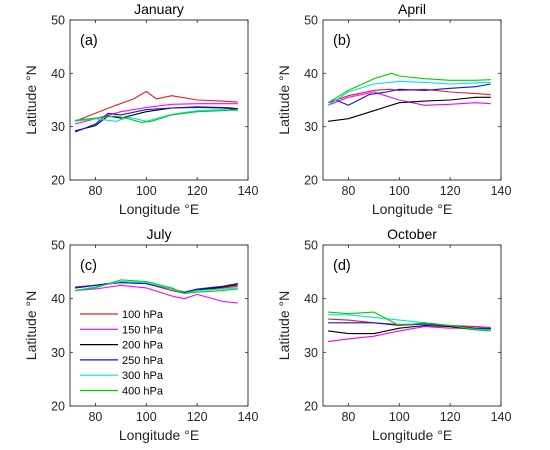  I want to click on legend-label: 150 hPa, so click(143, 330).